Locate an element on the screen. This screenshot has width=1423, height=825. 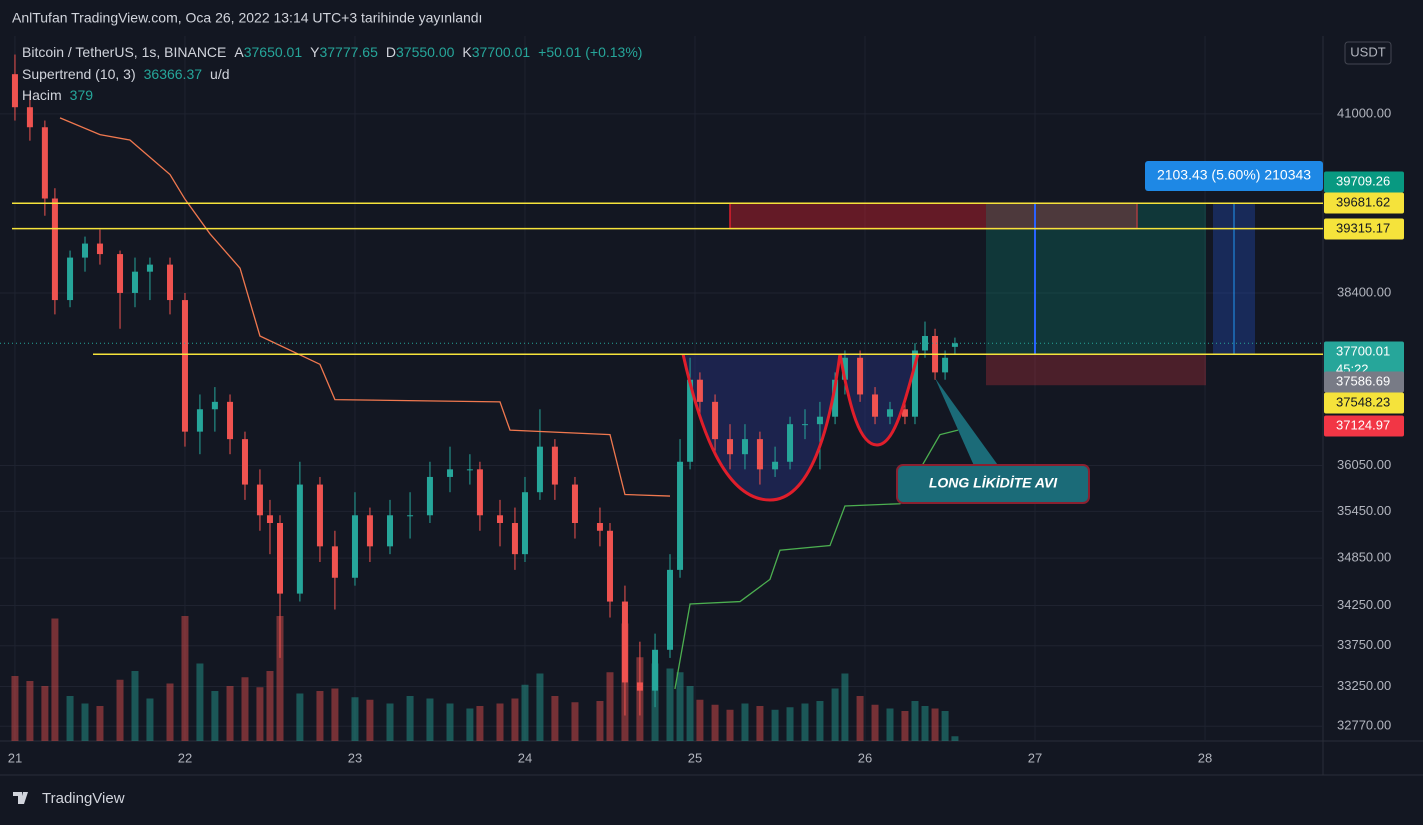
legend-line: Supertrend (10, 3) 36366.37 u/d is located at coordinates (126, 74).